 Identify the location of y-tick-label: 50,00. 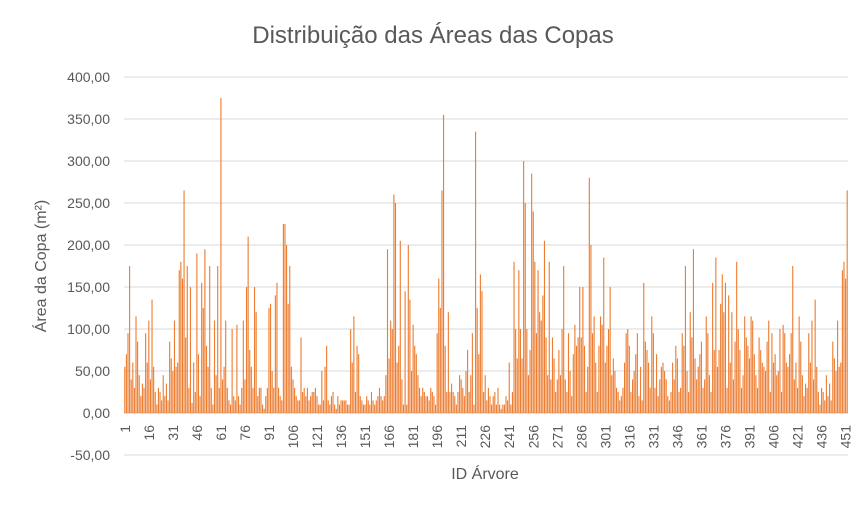
(92, 371).